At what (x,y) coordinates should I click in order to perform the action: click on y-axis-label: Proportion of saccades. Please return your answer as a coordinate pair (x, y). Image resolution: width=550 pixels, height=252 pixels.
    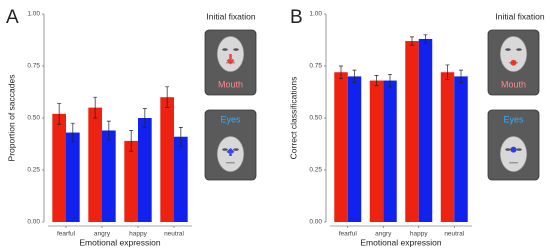
    Looking at the image, I should click on (11, 118).